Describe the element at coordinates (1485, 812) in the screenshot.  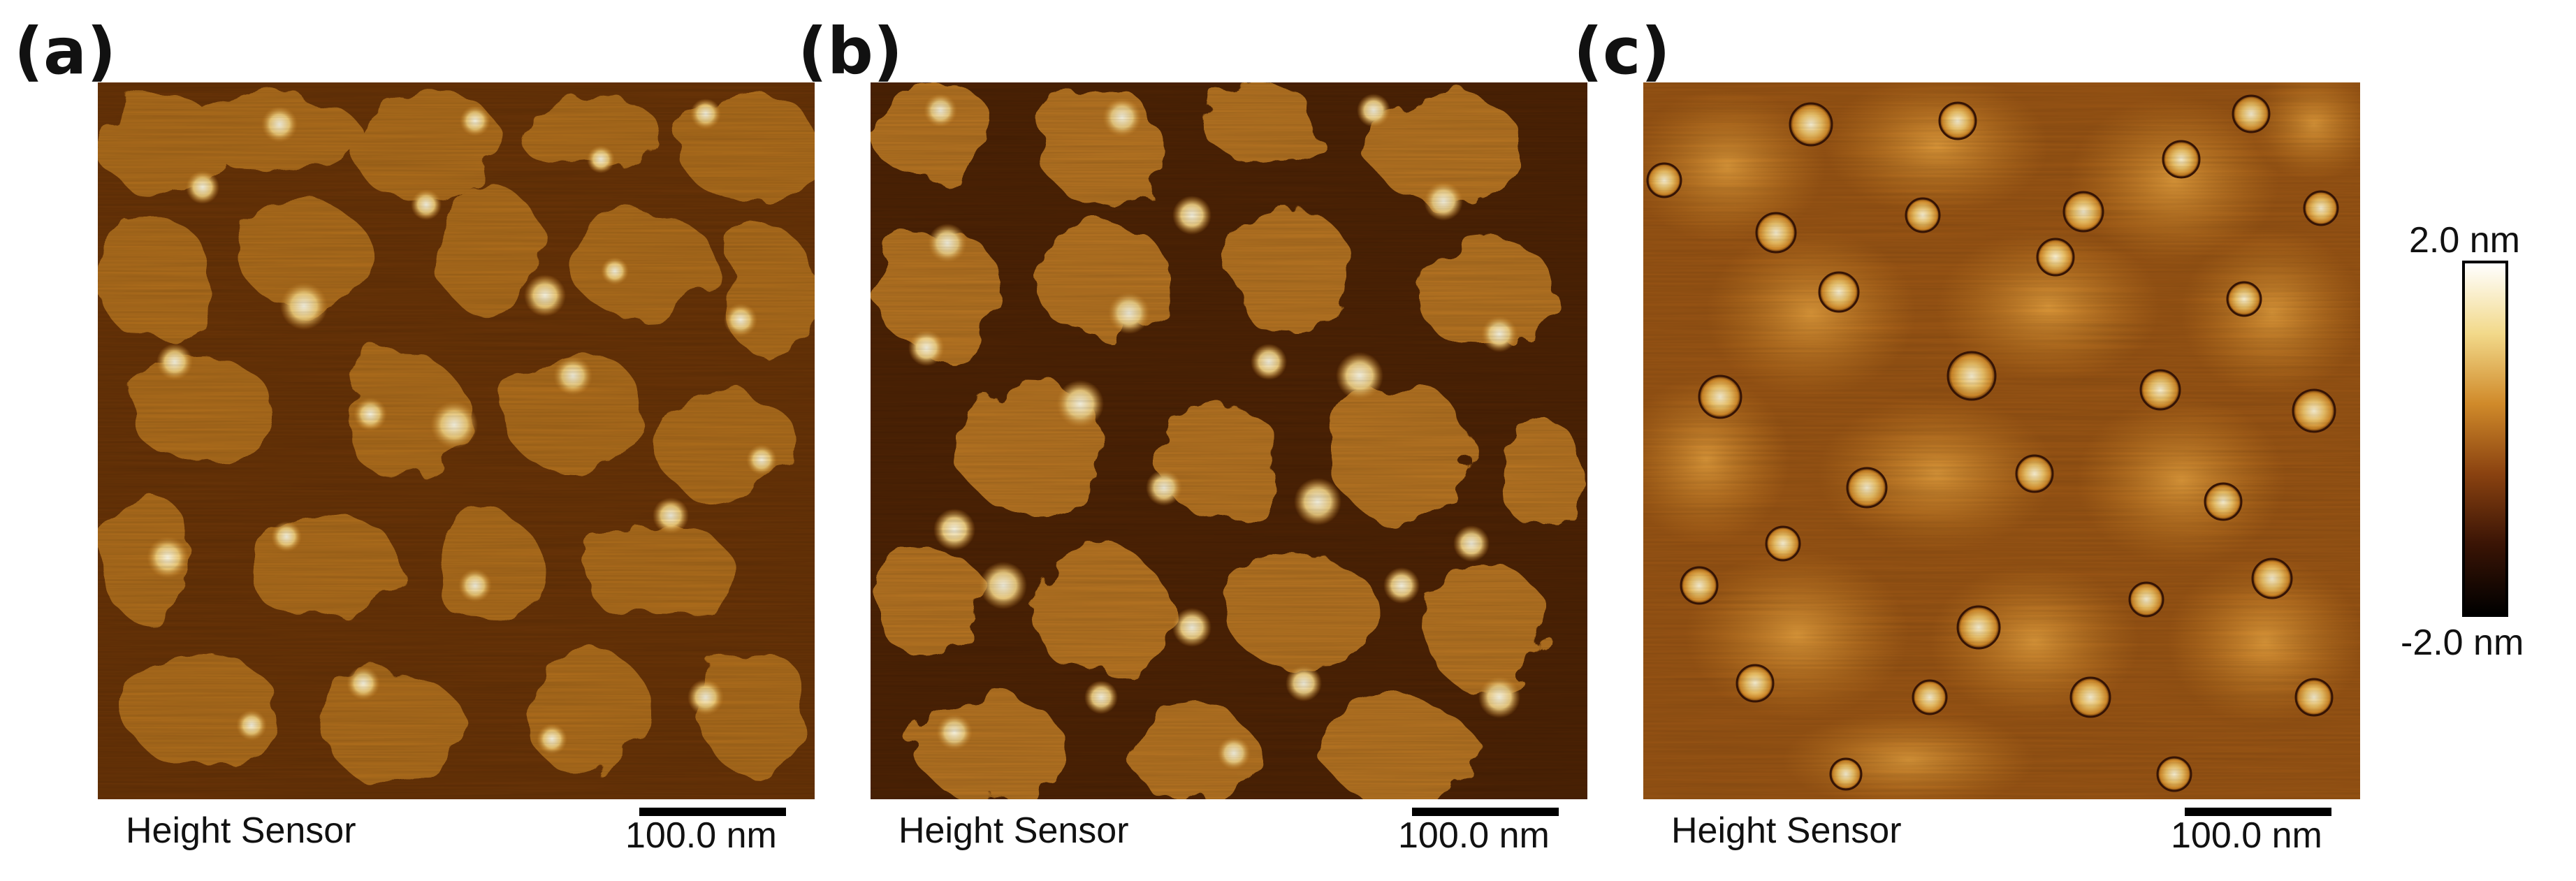
I see `panel-b-scale-bar` at that location.